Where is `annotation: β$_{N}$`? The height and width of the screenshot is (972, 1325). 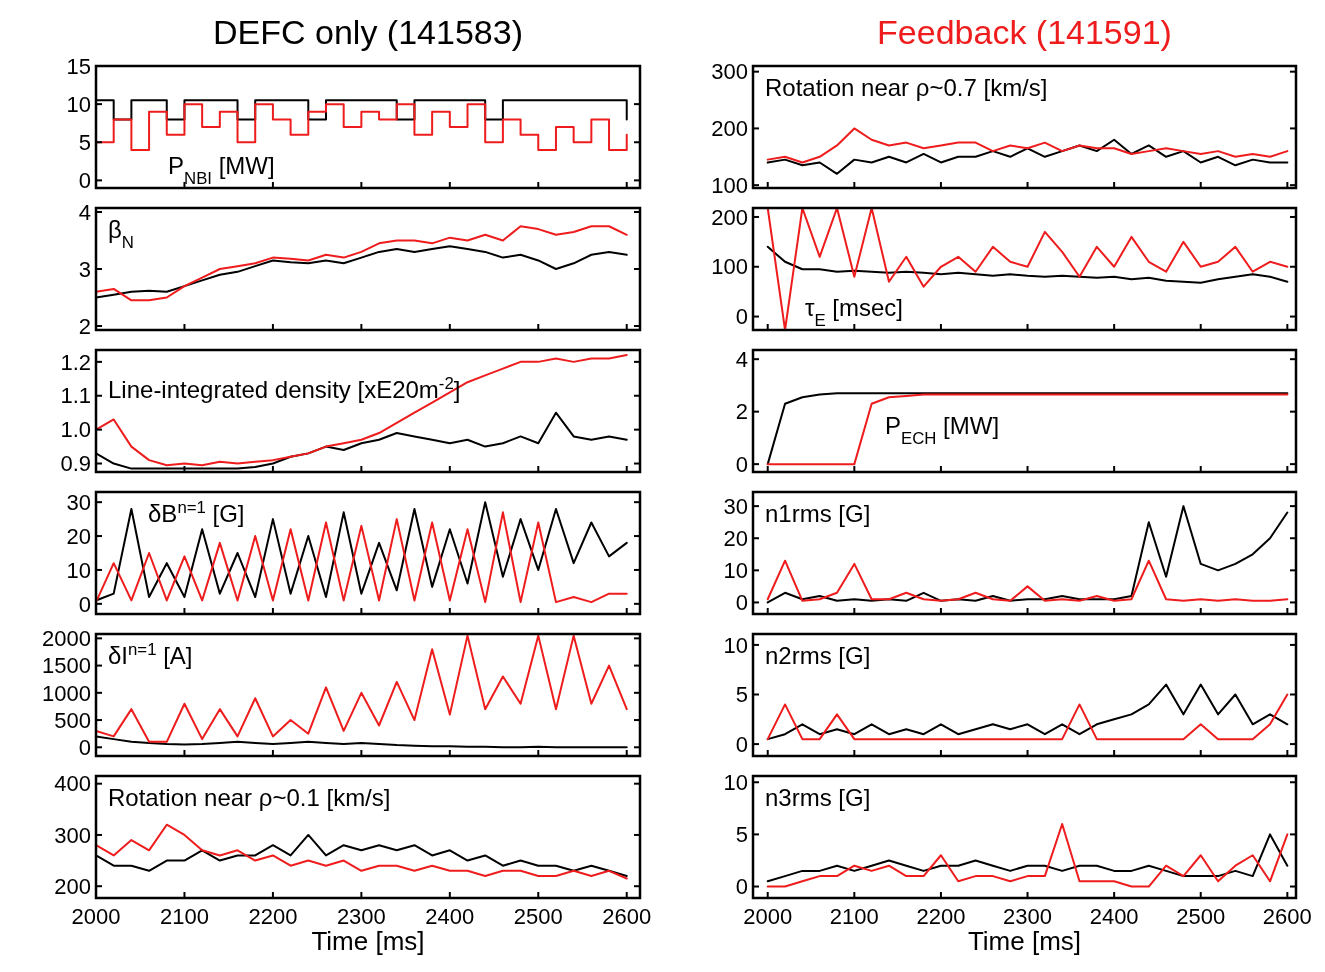
annotation: β$_{N}$ is located at coordinates (121, 234).